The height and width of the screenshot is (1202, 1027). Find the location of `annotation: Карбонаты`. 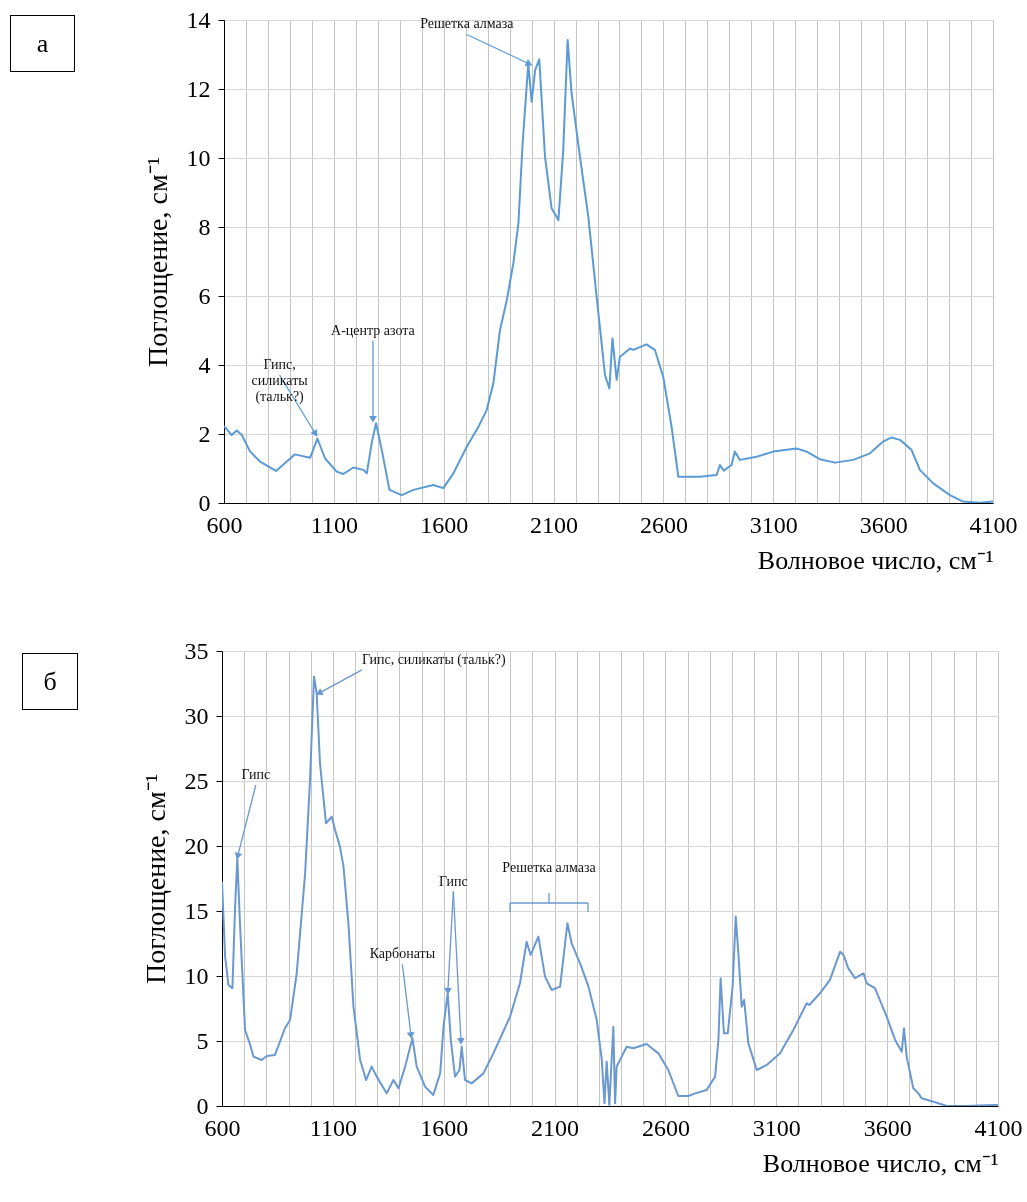

annotation: Карбонаты is located at coordinates (402, 954).